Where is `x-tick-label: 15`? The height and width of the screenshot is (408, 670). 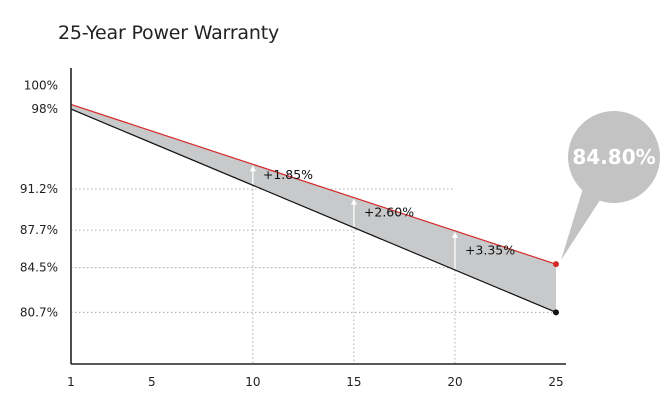
x-tick-label: 15 is located at coordinates (353, 382).